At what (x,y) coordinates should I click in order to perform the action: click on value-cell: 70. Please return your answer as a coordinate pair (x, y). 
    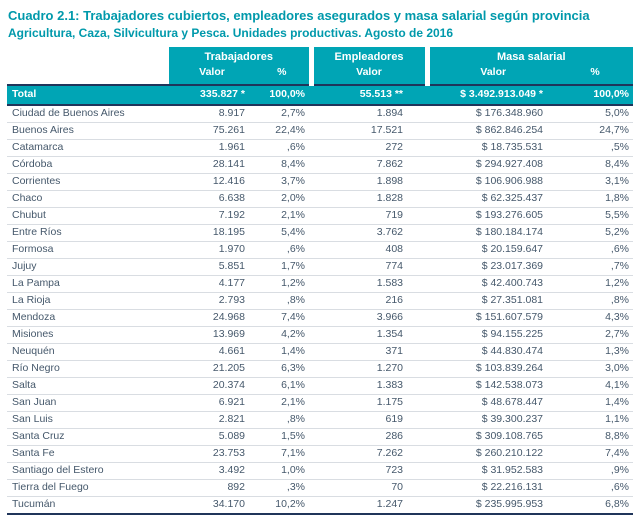
    Looking at the image, I should click on (369, 488).